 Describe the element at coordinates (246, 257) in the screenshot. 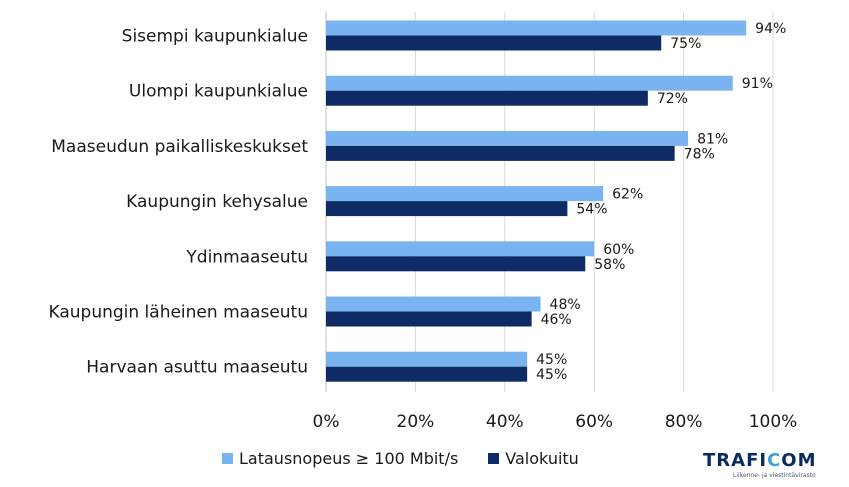

I see `category-label: Ydinmaaseutu` at that location.